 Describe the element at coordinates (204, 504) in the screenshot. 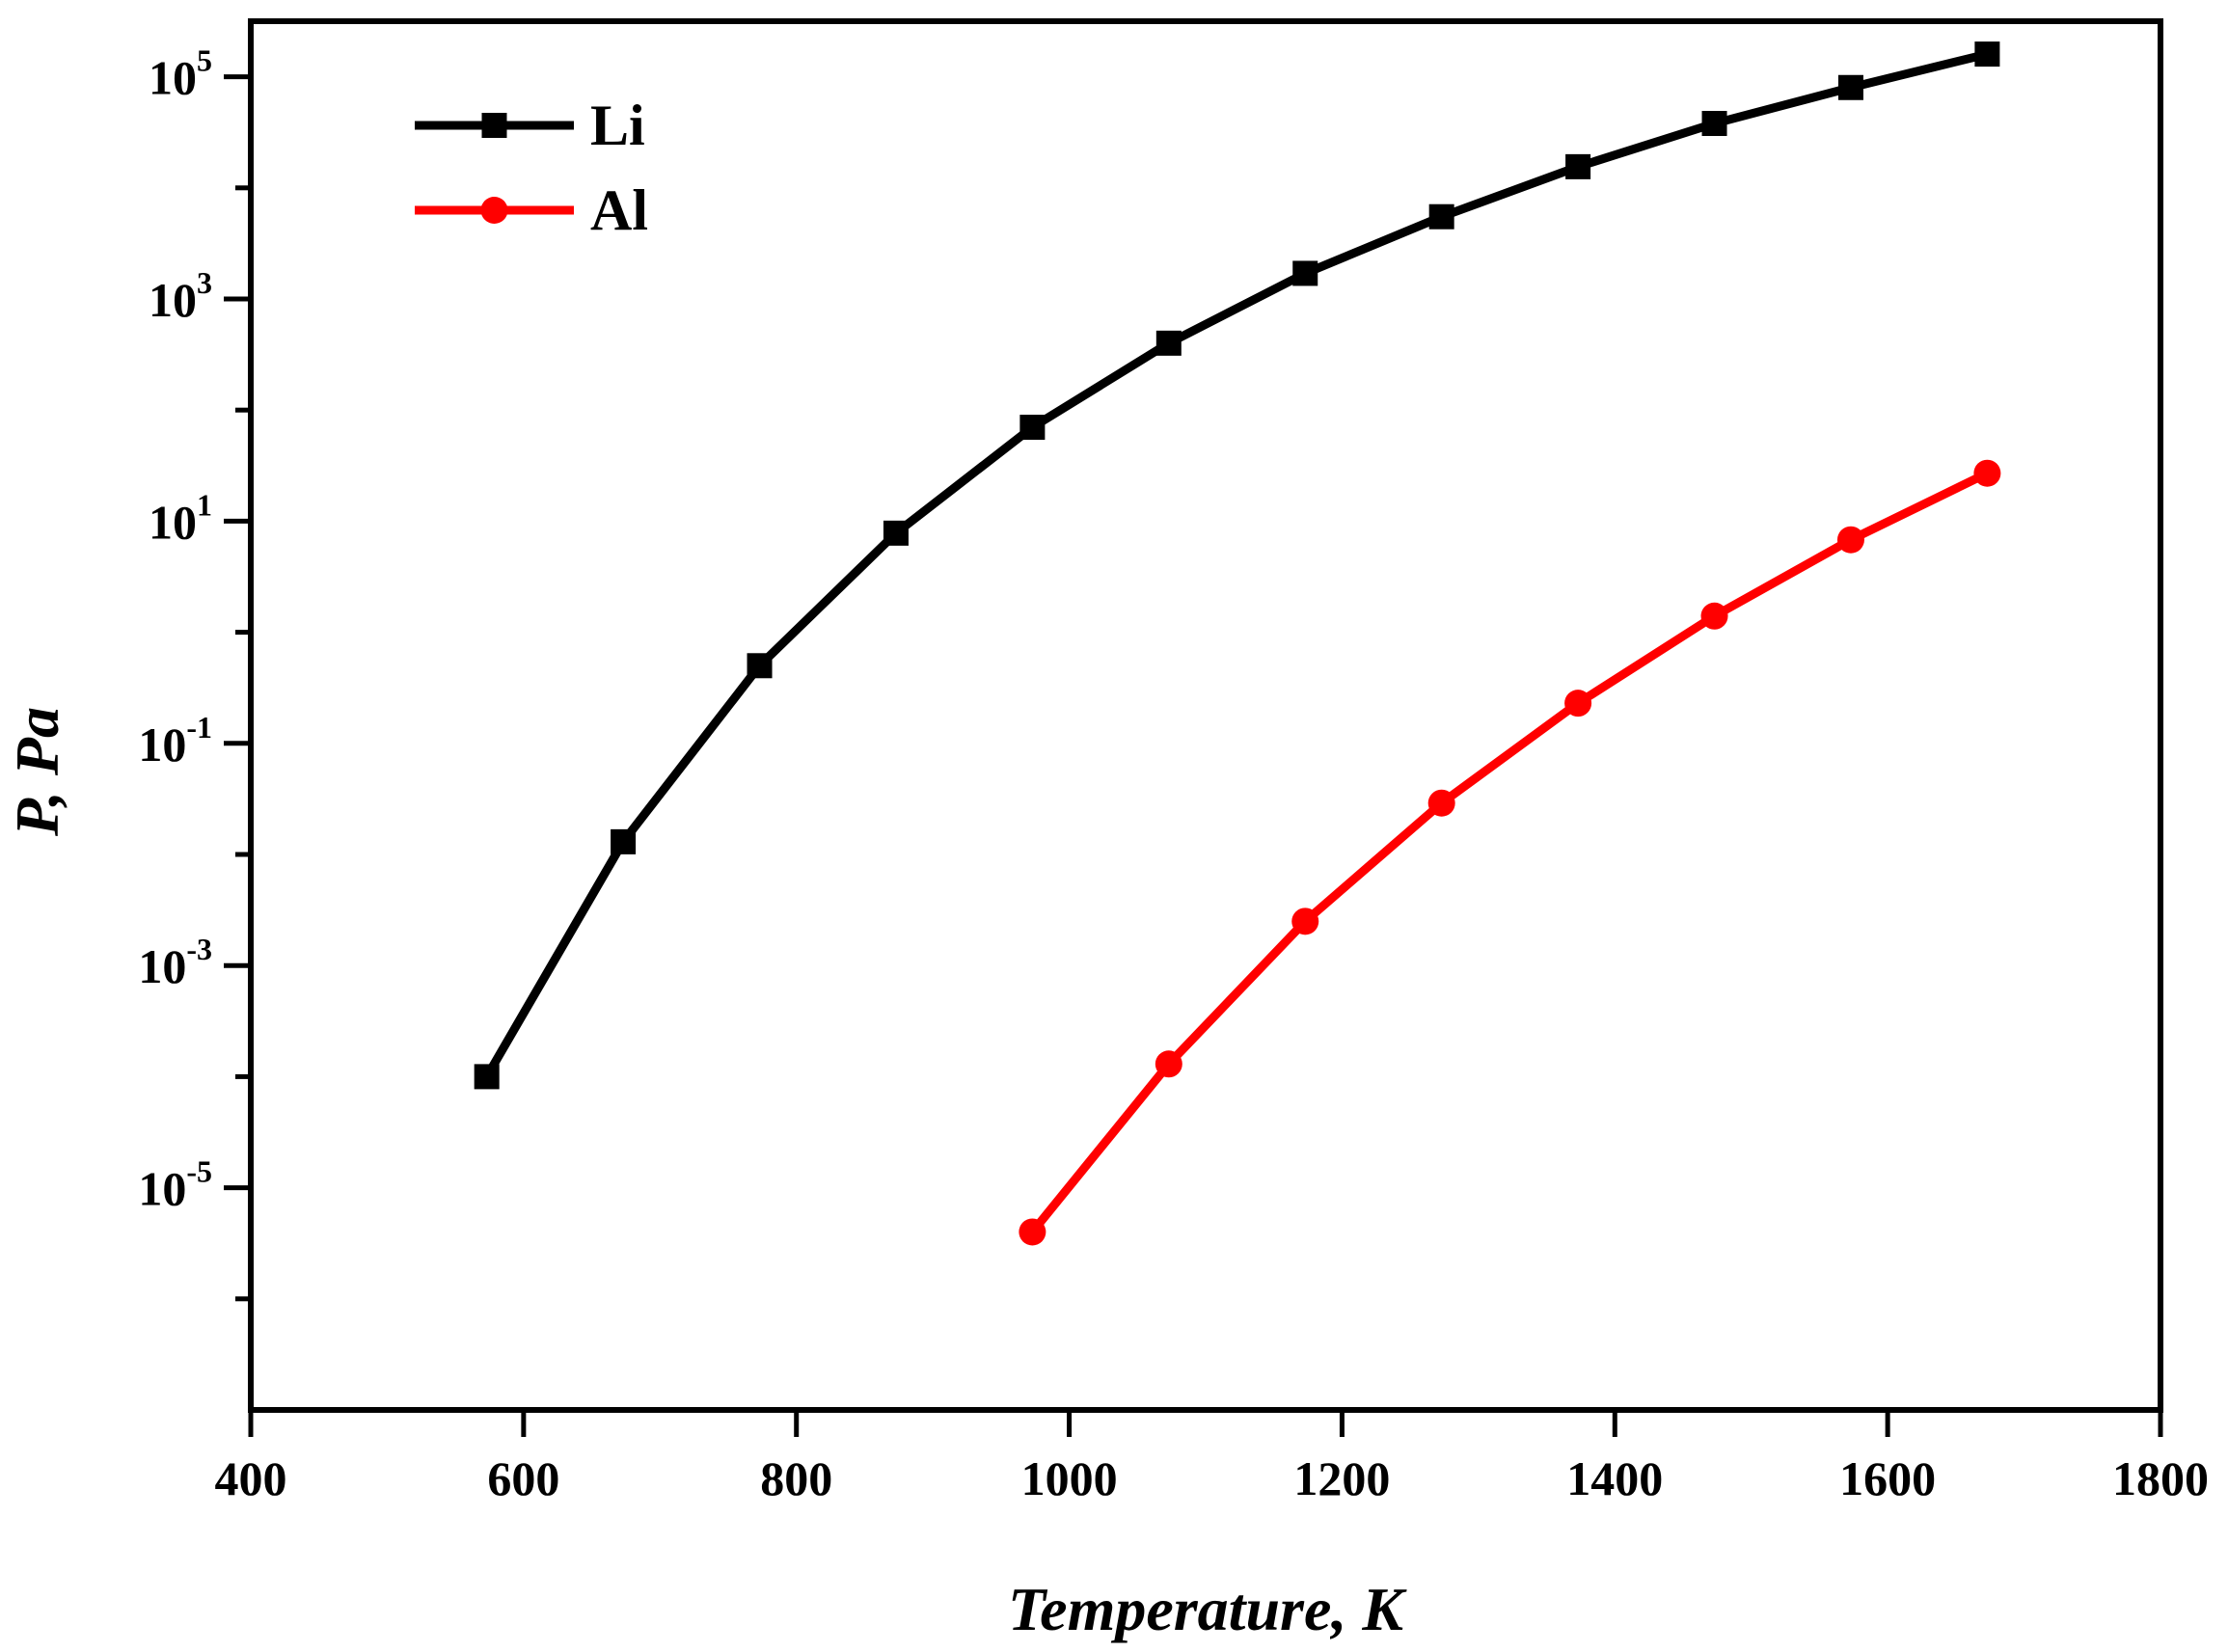

I see `y-tick-label-exponent: 1` at that location.